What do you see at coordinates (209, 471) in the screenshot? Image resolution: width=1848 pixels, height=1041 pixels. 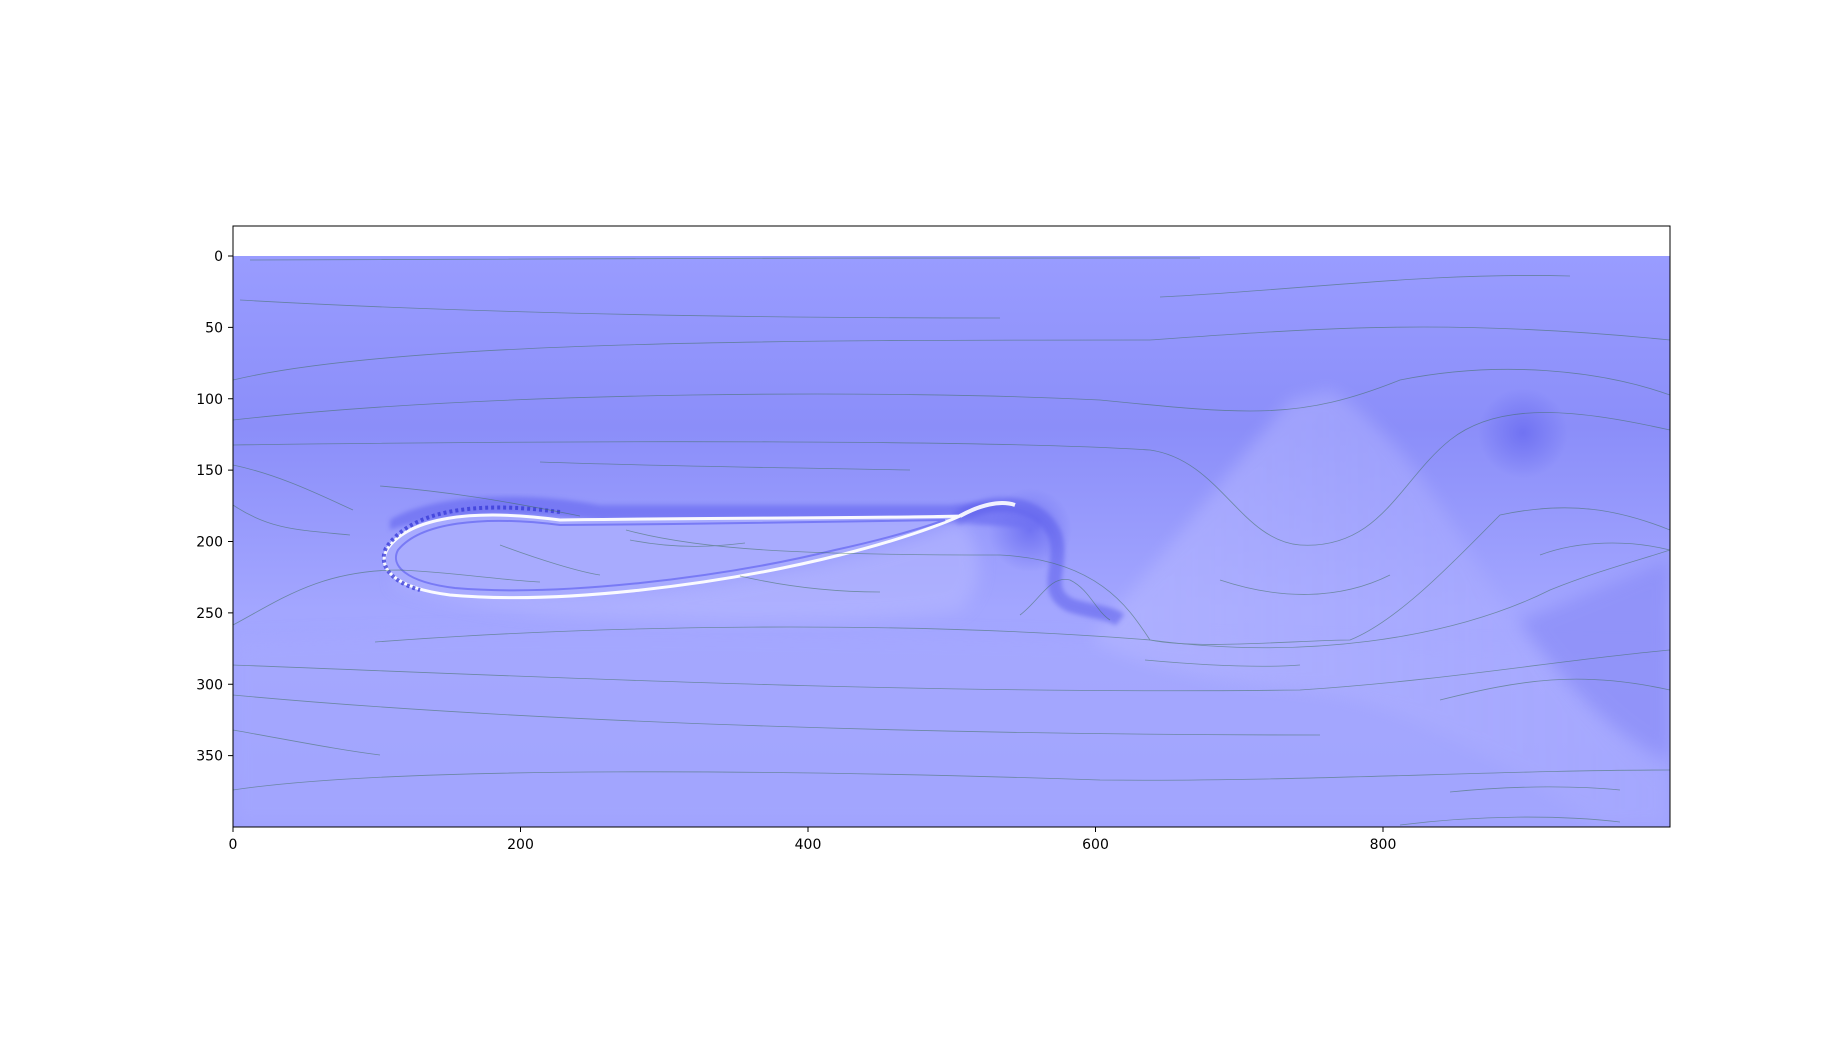 I see `y-tick-label: 150` at bounding box center [209, 471].